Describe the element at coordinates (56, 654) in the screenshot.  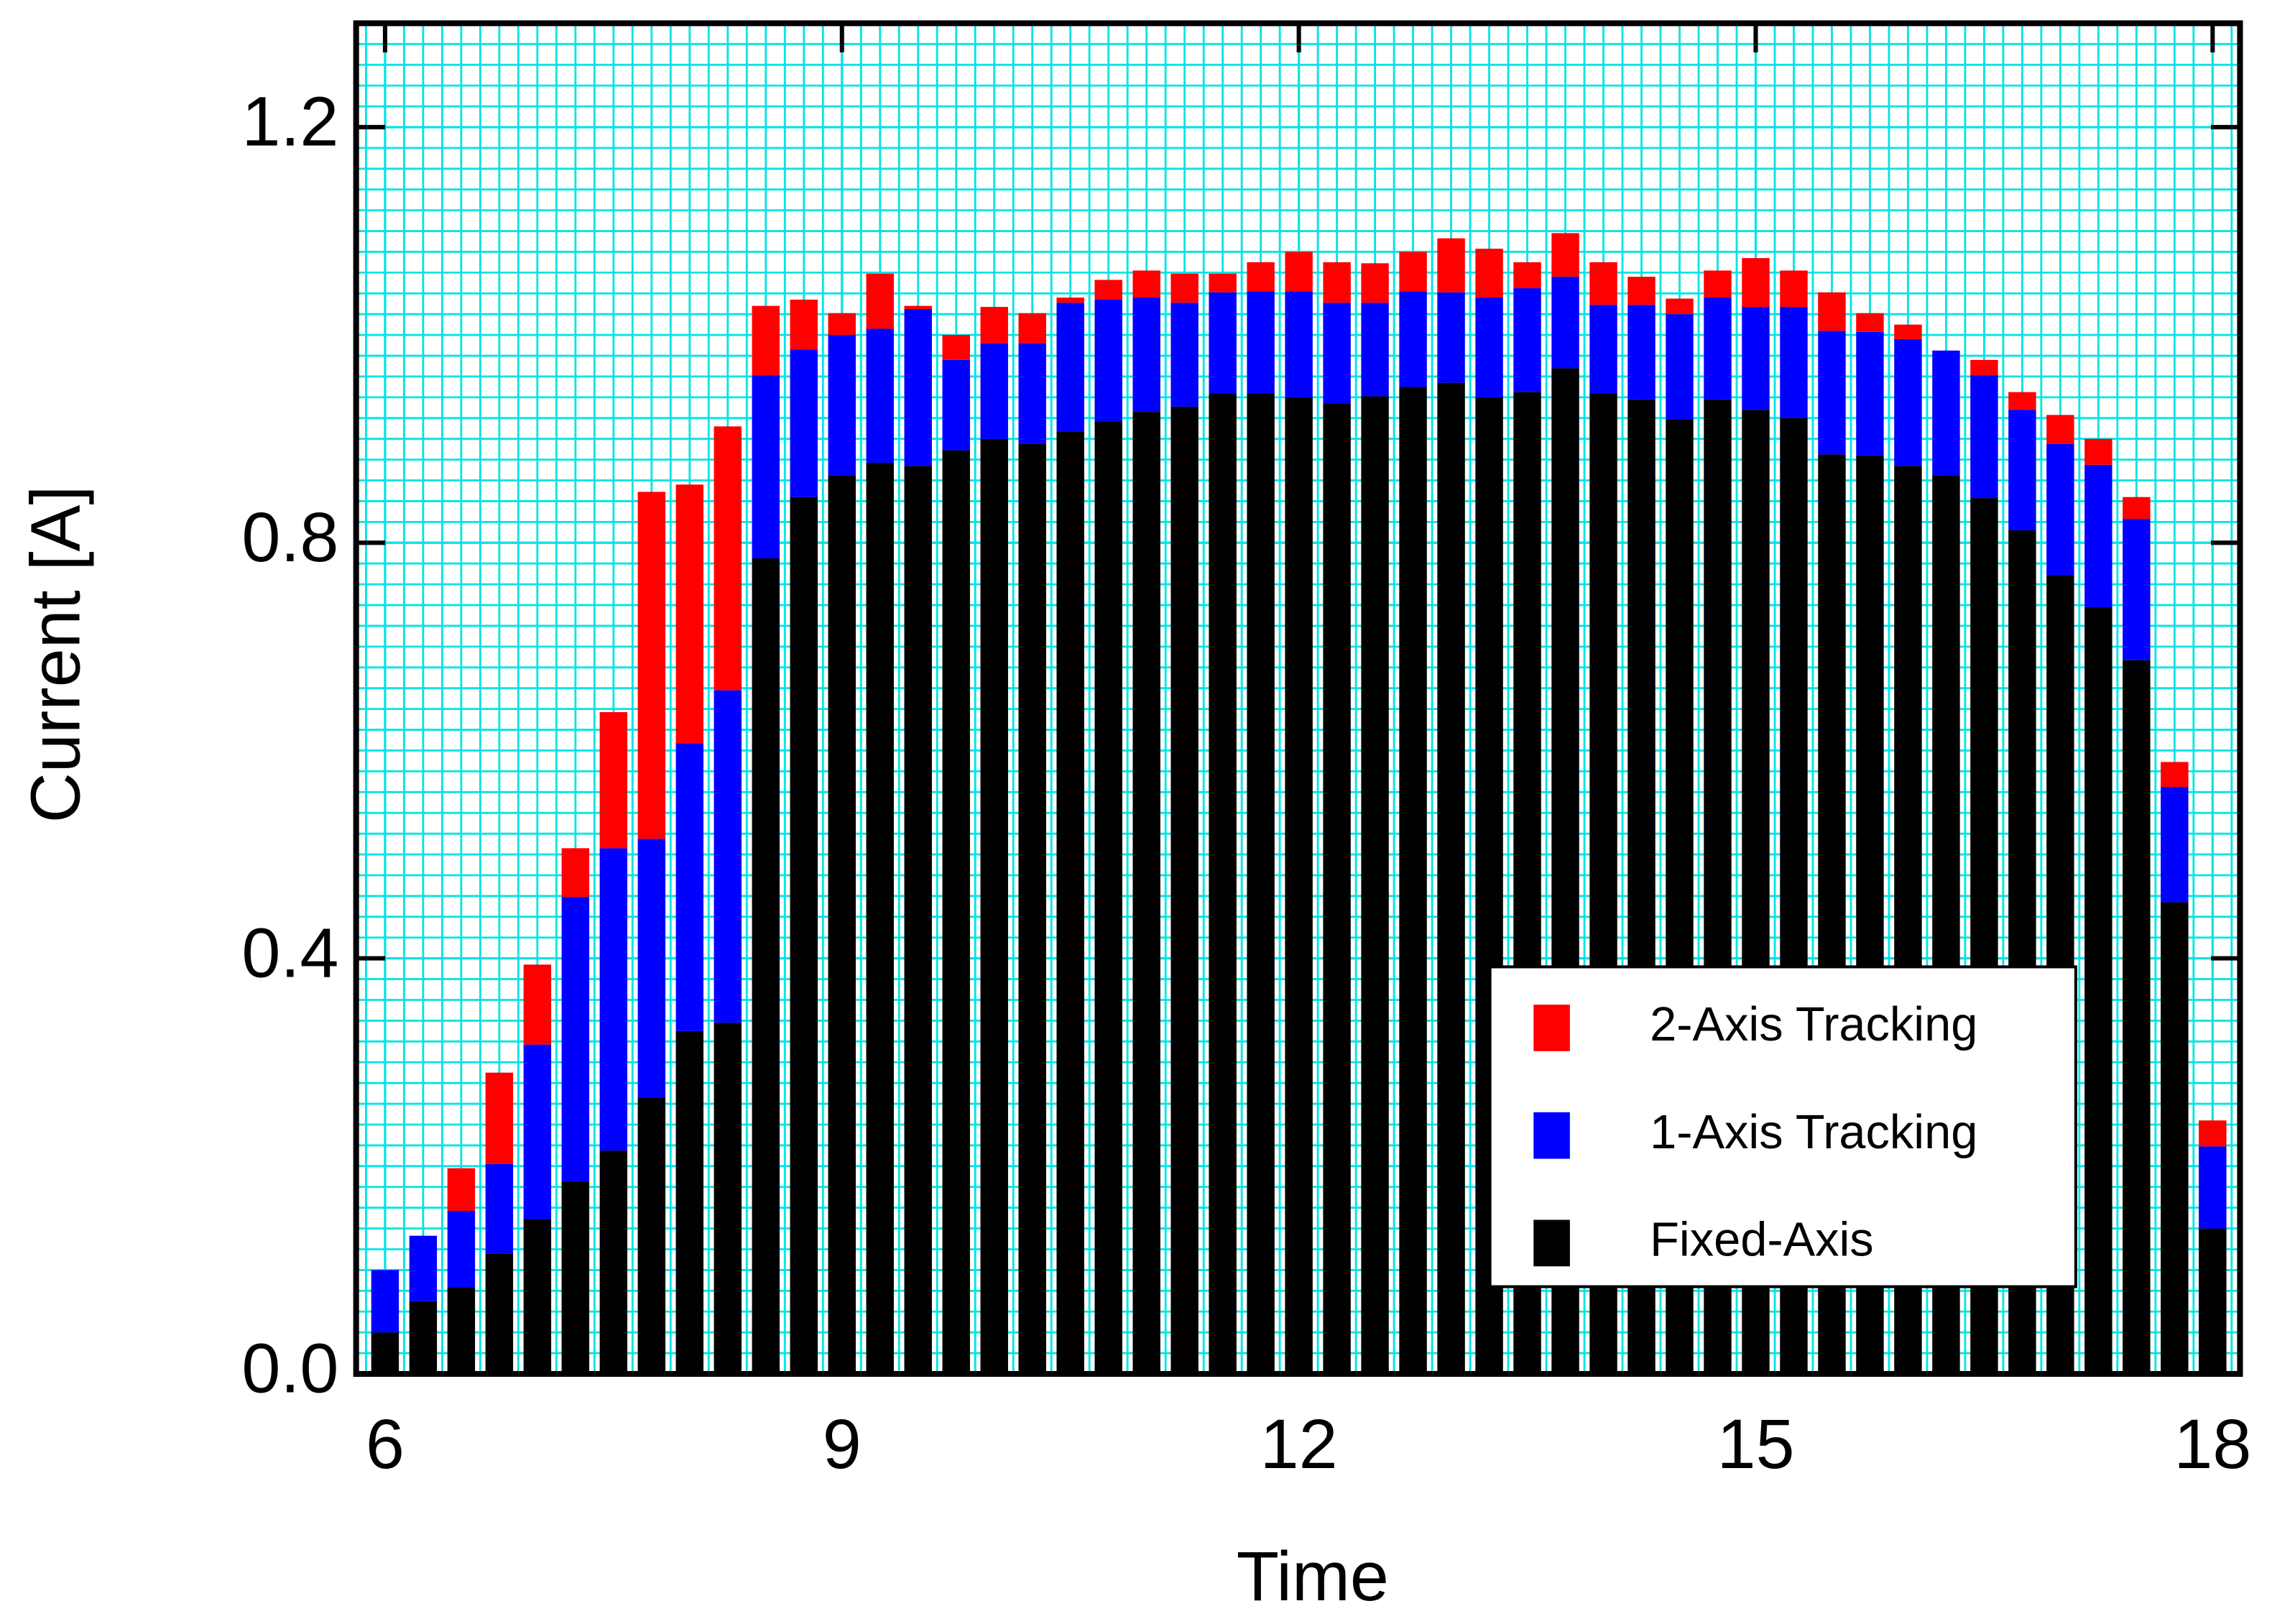
I see `y-axis-label: Current [A]` at that location.